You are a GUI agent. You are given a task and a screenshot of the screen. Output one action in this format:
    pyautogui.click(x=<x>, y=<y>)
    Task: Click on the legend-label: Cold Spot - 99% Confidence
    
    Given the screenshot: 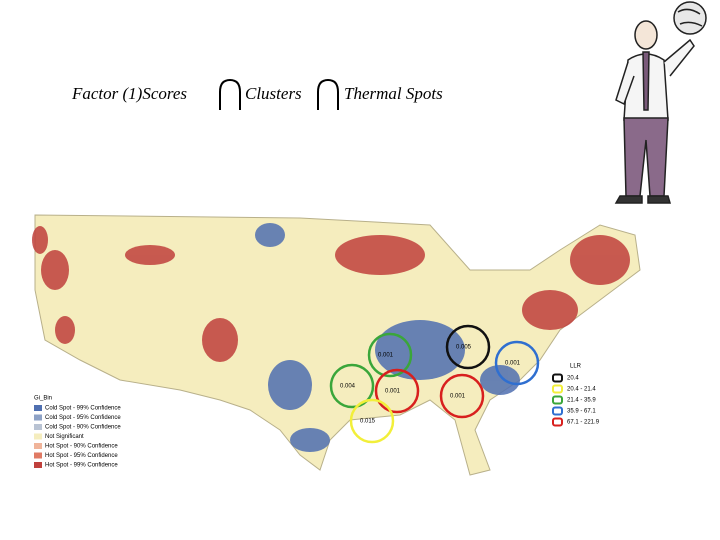 What is the action you would take?
    pyautogui.click(x=83, y=409)
    